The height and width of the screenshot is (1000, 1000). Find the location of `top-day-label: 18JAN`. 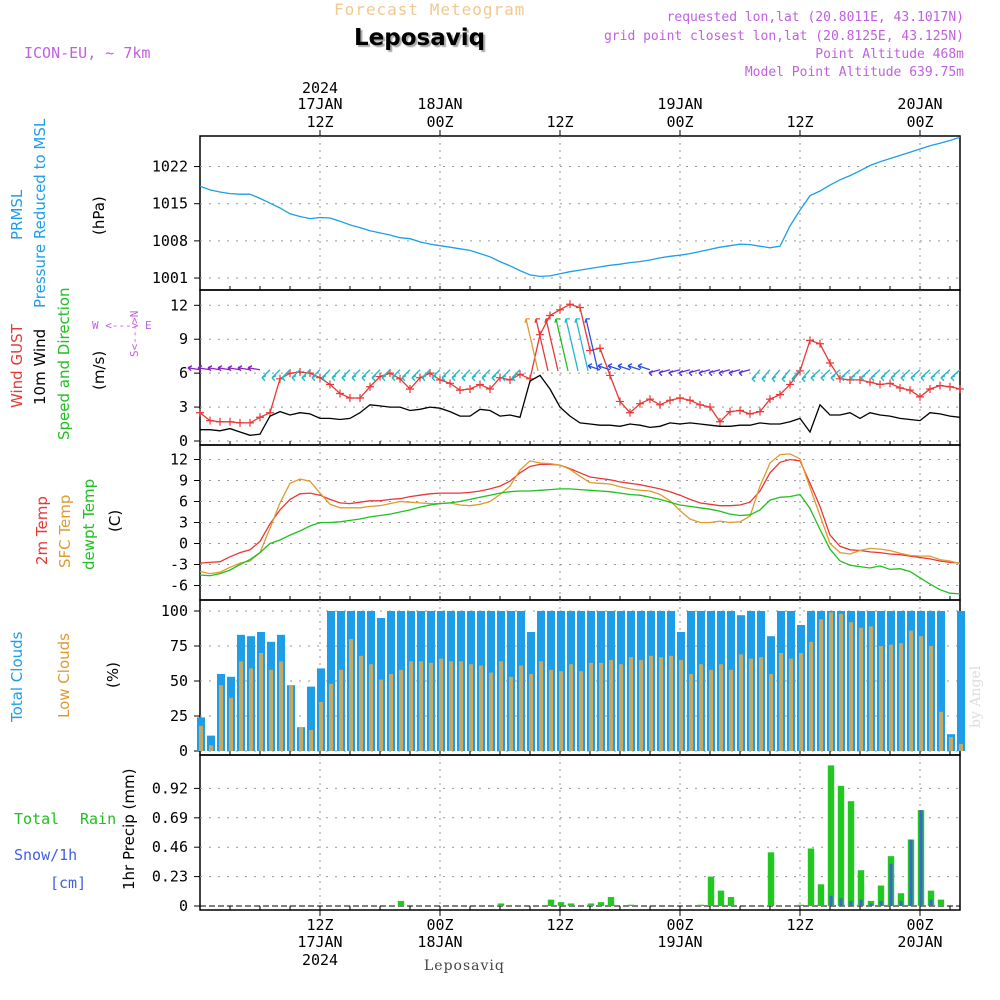

top-day-label: 18JAN is located at coordinates (439, 104).